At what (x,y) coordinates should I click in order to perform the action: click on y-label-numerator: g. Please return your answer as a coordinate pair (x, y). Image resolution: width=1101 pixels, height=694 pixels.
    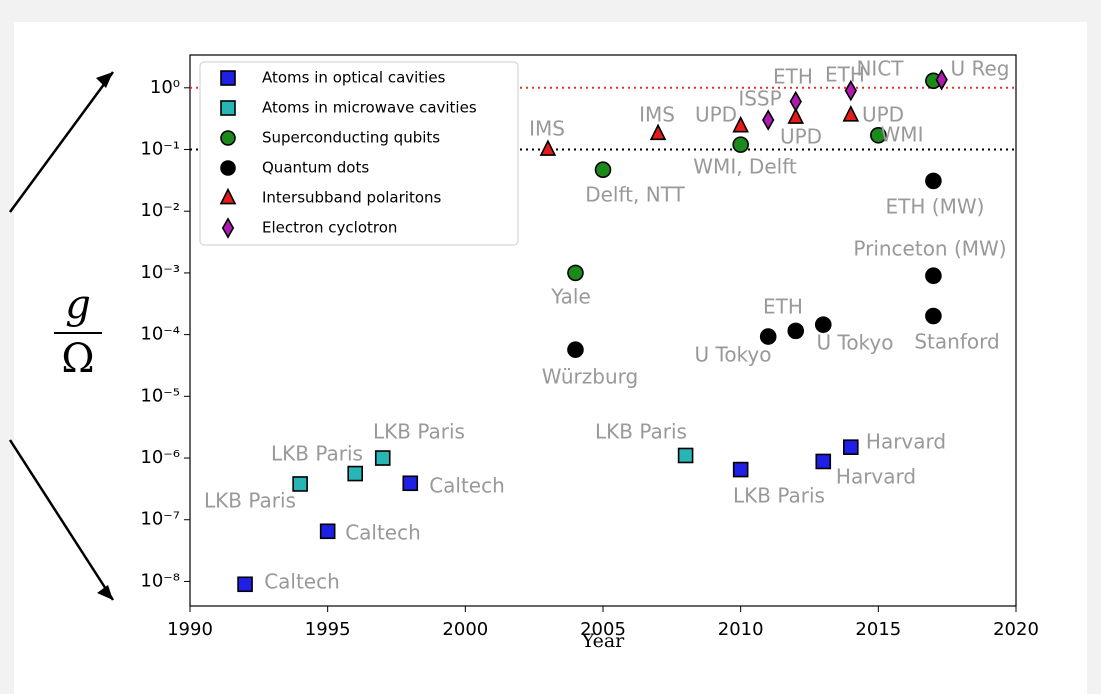
    Looking at the image, I should click on (78, 305).